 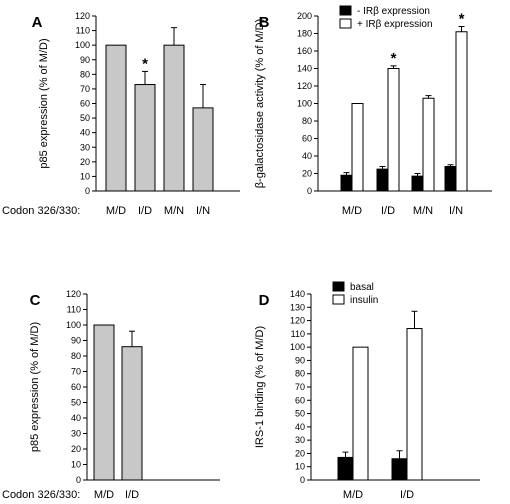 What do you see at coordinates (364, 300) in the screenshot?
I see `legend-label: insulin` at bounding box center [364, 300].